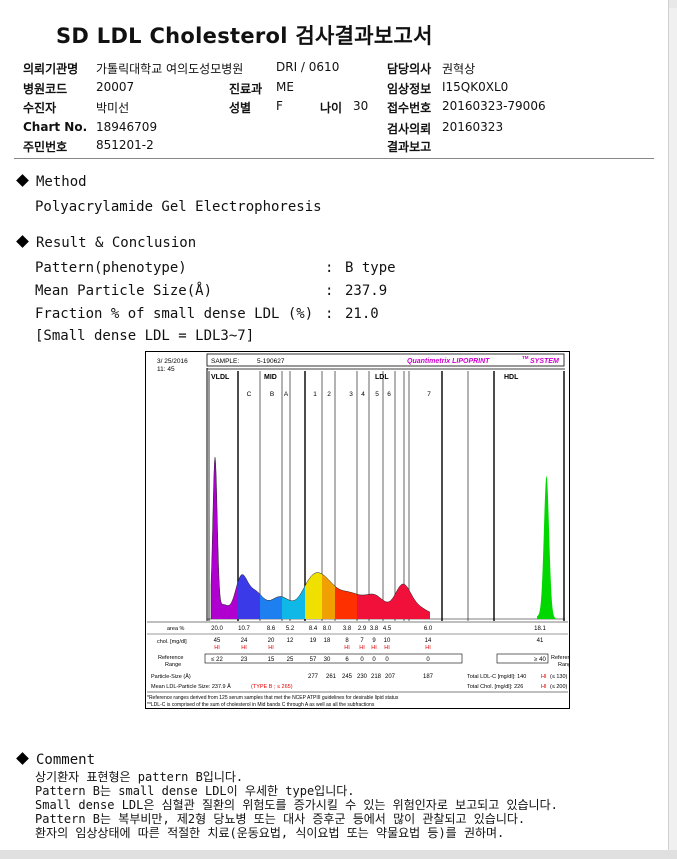 The width and height of the screenshot is (677, 859). What do you see at coordinates (171, 676) in the screenshot?
I see `size-label: Particle-Size (Å)` at bounding box center [171, 676].